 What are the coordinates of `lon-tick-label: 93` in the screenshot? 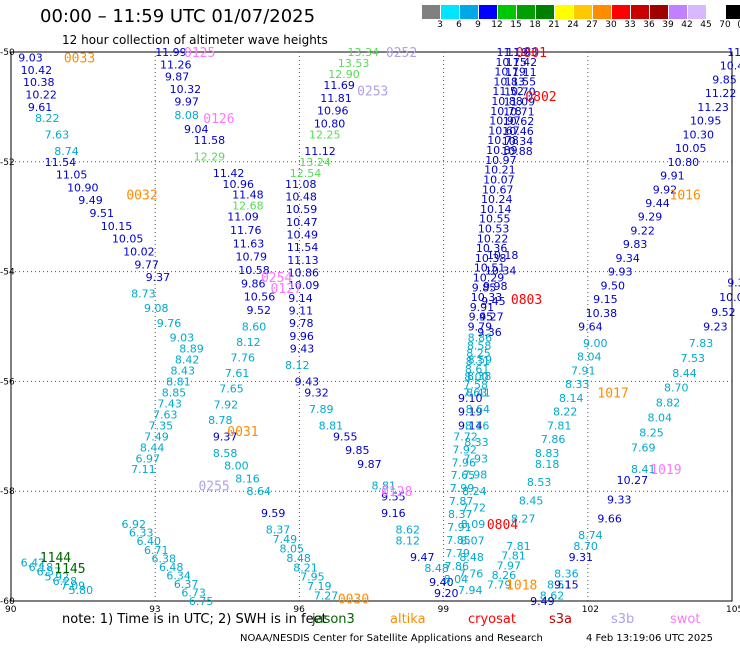 It's located at (154, 610).